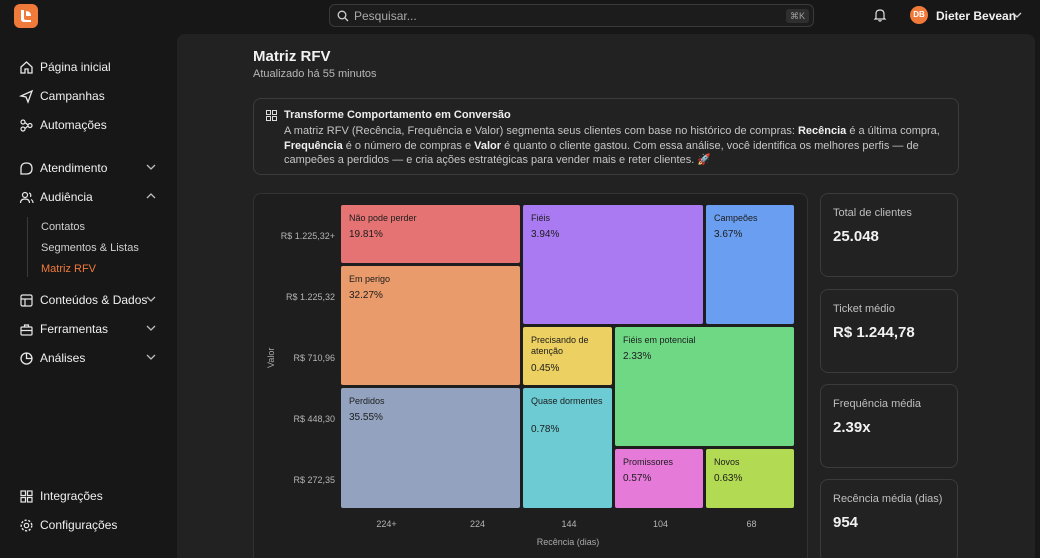  Describe the element at coordinates (727, 462) in the screenshot. I see `segment-name: Novos` at that location.